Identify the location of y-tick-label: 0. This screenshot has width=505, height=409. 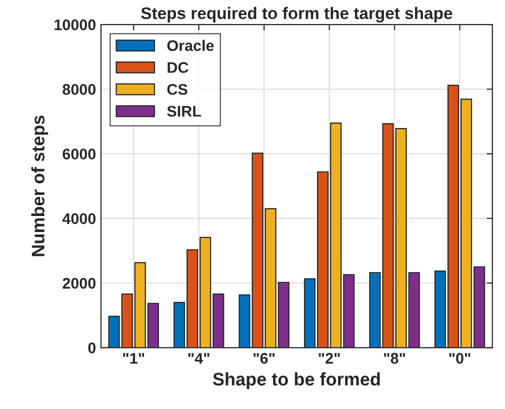
(92, 348).